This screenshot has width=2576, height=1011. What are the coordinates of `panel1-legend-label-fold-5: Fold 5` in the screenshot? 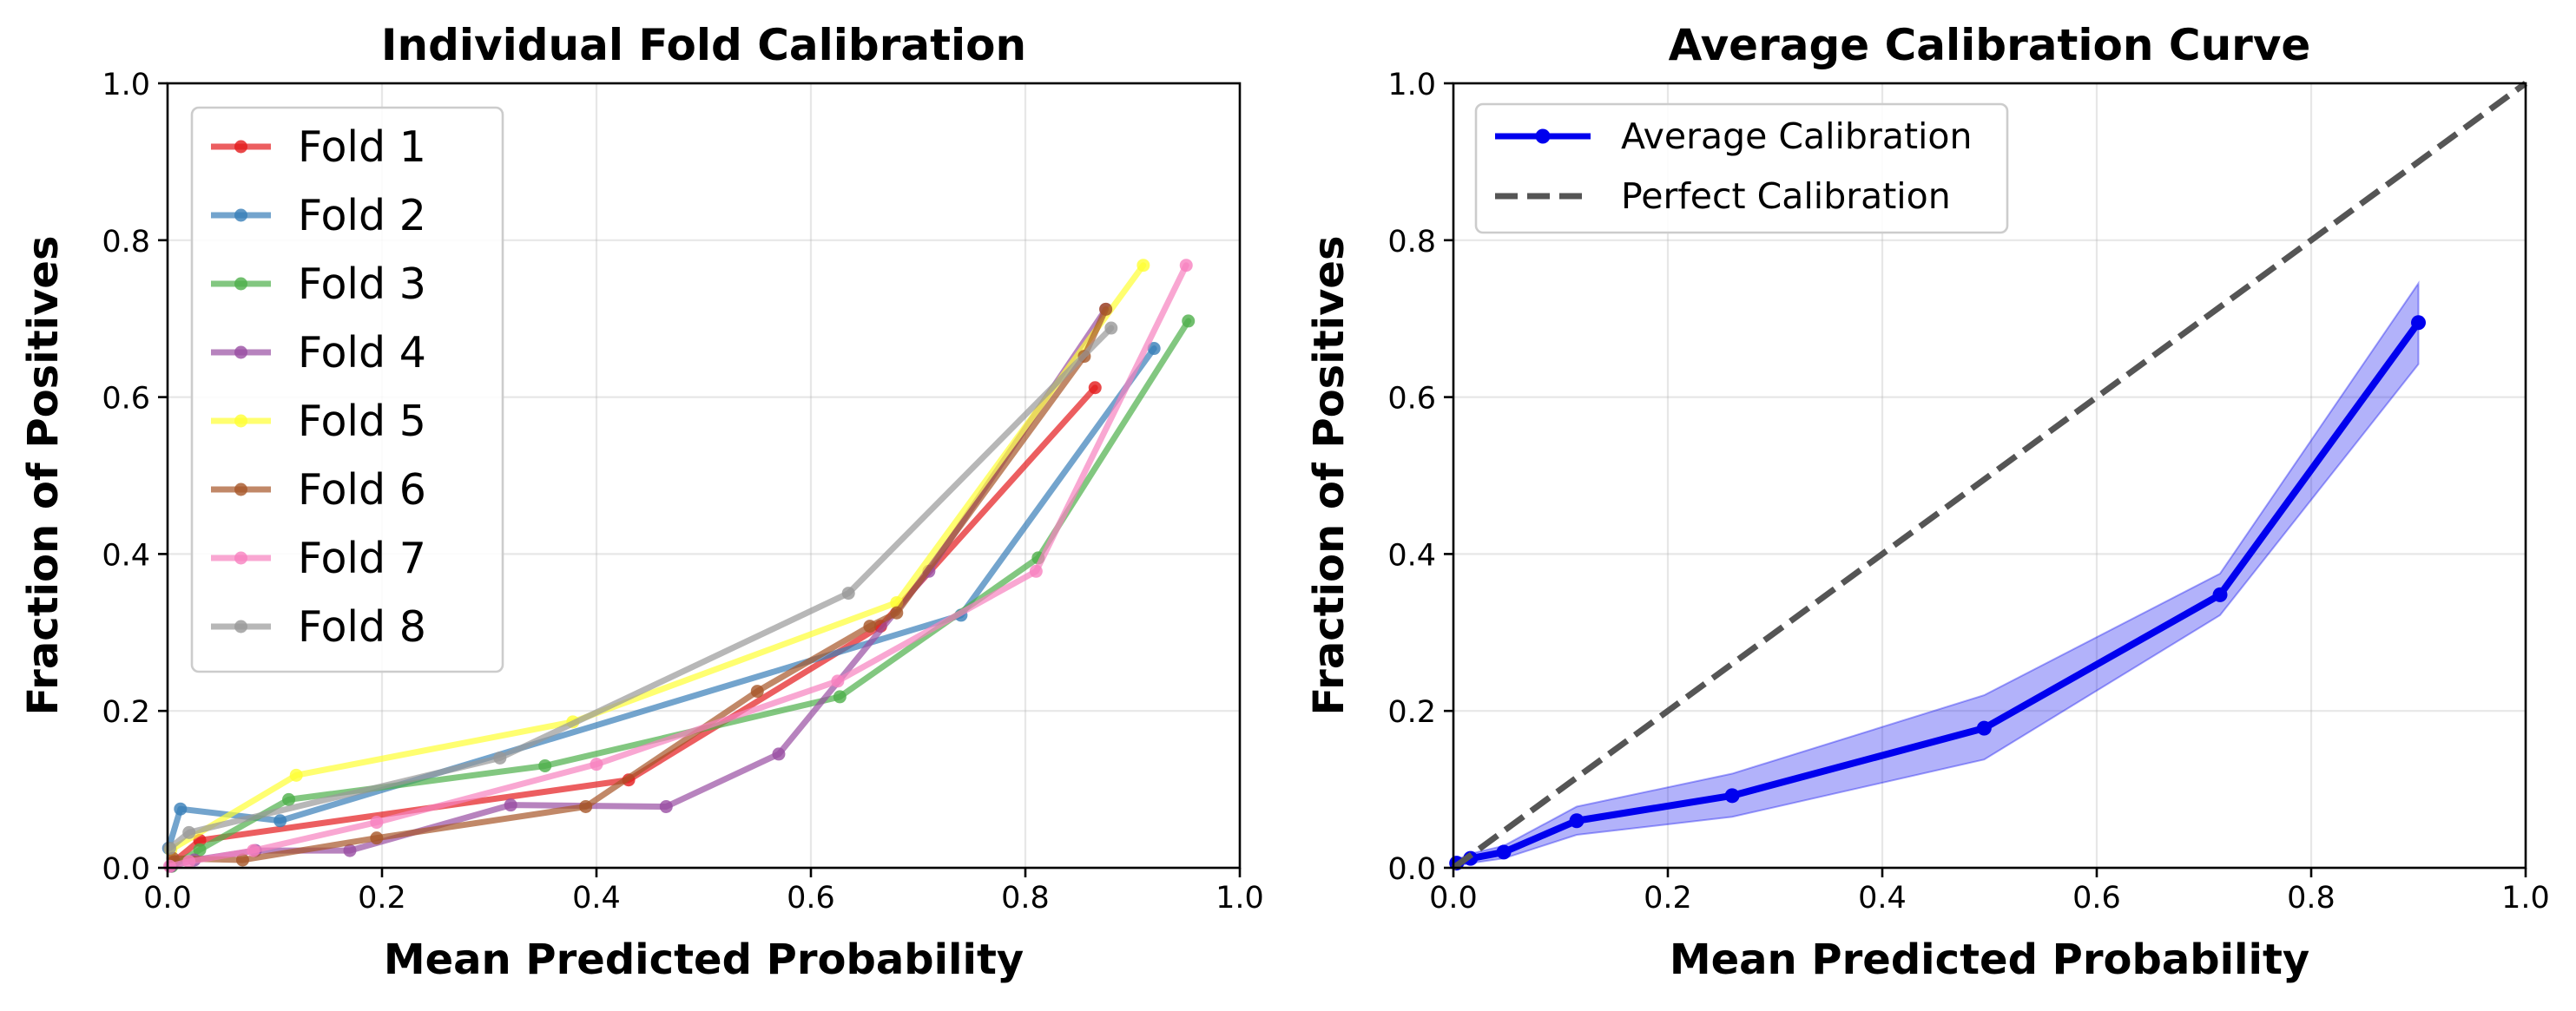 It's located at (362, 421).